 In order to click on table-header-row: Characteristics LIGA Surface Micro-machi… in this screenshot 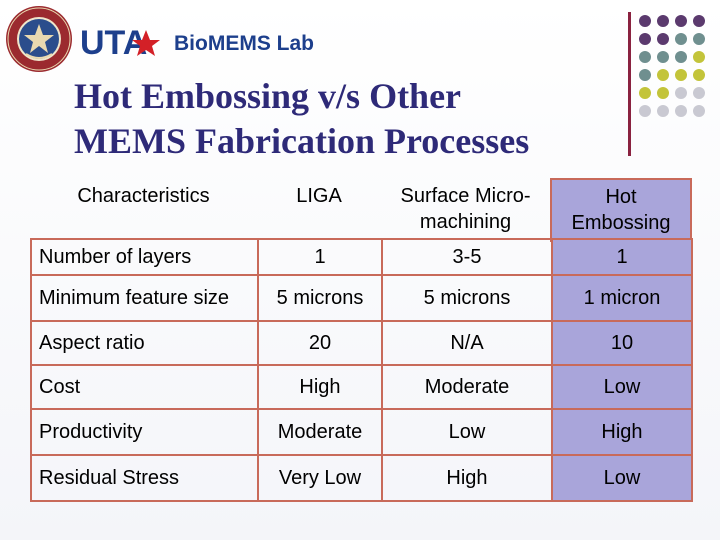, I will do `click(361, 210)`.